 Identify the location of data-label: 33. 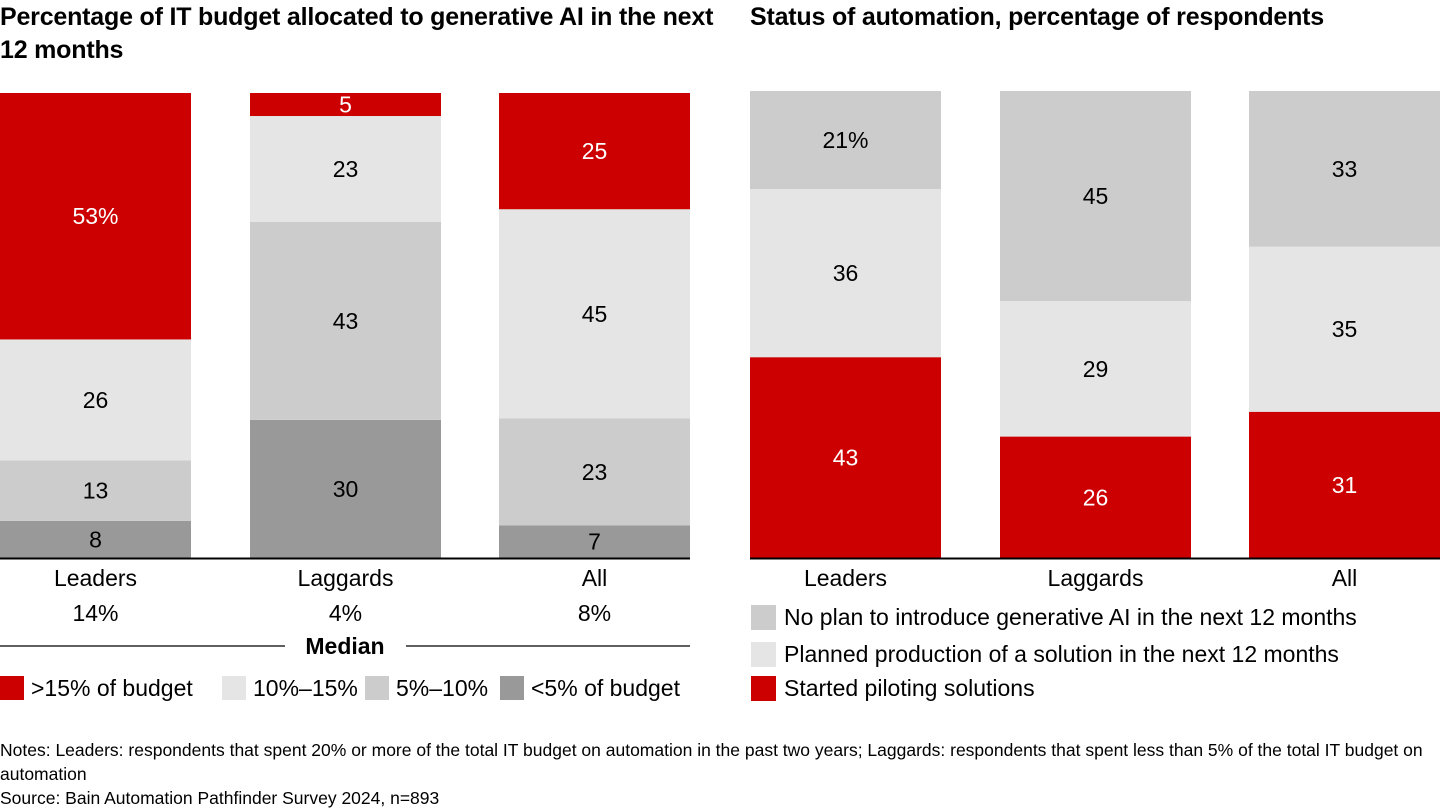
(1345, 169).